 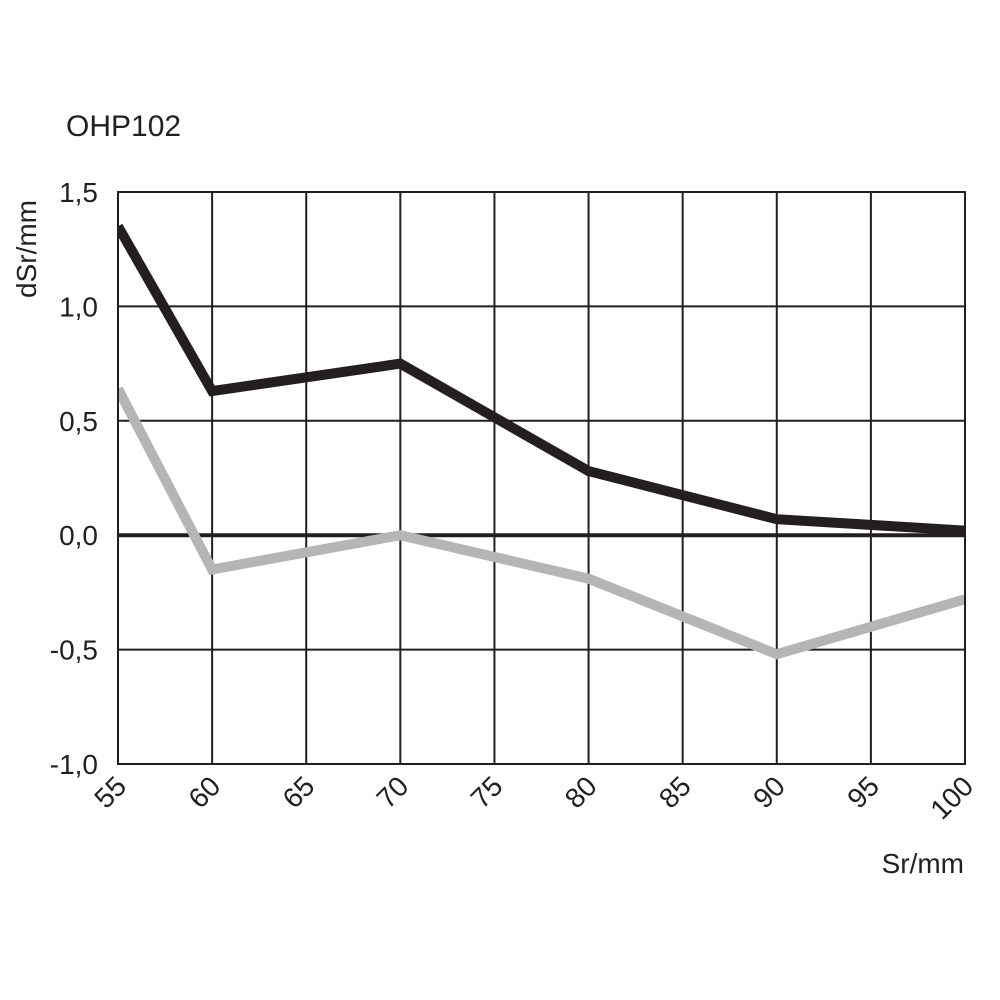 I want to click on x-tick-label: 100, so click(x=951, y=797).